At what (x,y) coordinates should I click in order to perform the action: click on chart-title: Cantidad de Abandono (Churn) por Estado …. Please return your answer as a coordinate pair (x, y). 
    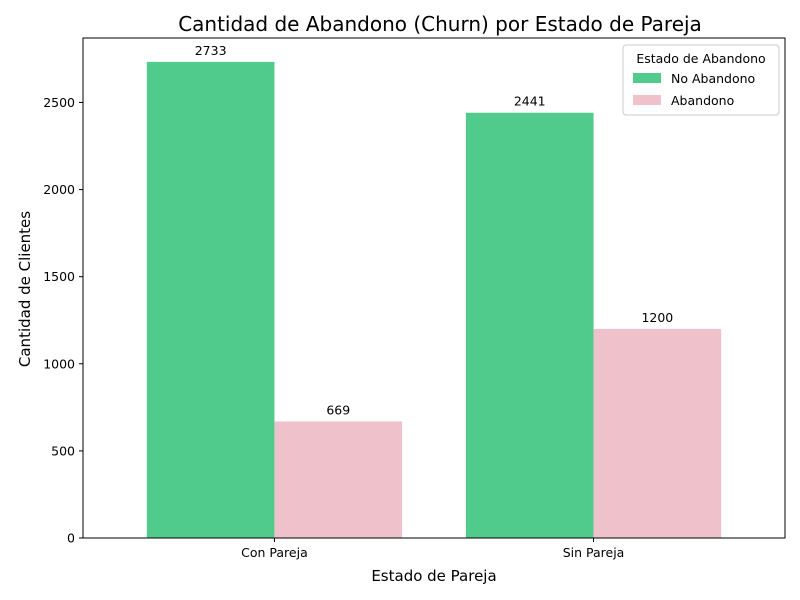
    Looking at the image, I should click on (440, 24).